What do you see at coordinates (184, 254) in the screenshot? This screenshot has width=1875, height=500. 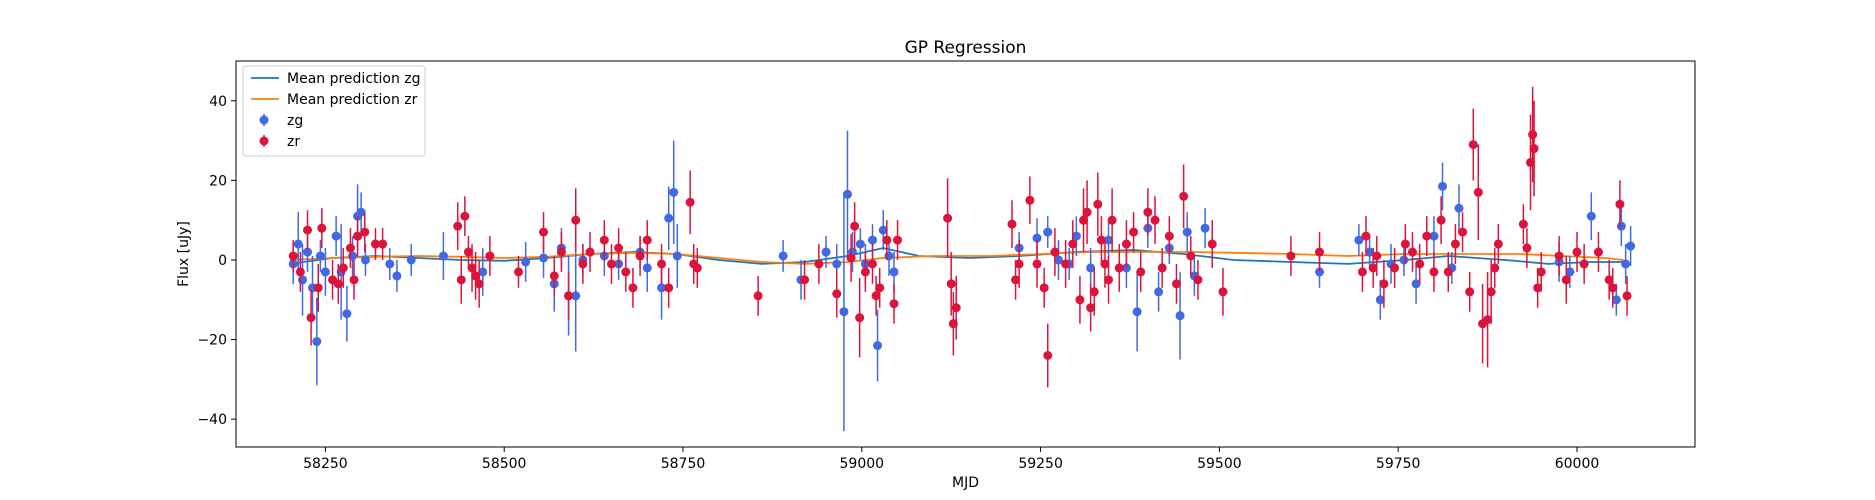 I see `y-axis-label: Flux [uJy]` at bounding box center [184, 254].